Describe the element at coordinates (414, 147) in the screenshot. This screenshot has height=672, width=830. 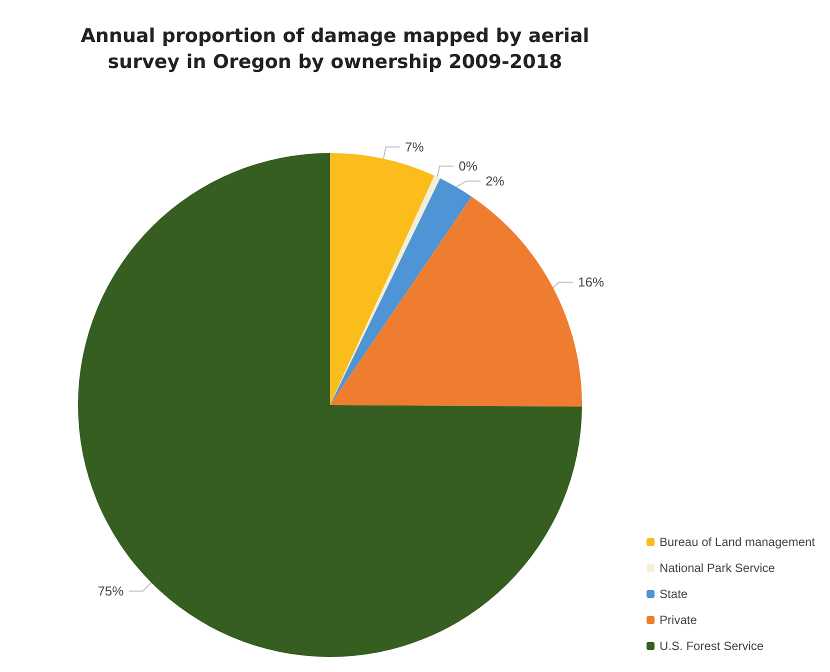
I see `data-label: 7%` at that location.